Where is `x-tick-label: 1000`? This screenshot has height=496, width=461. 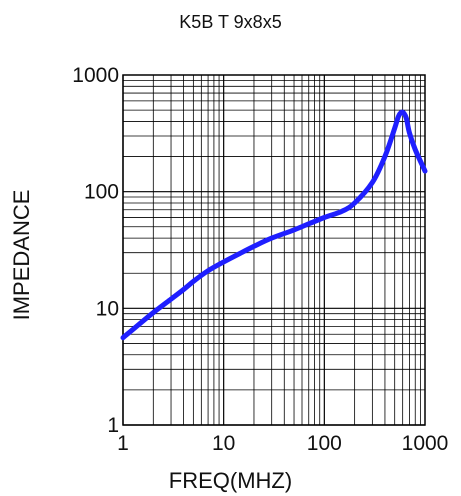 x-tick-label: 1000 is located at coordinates (425, 443).